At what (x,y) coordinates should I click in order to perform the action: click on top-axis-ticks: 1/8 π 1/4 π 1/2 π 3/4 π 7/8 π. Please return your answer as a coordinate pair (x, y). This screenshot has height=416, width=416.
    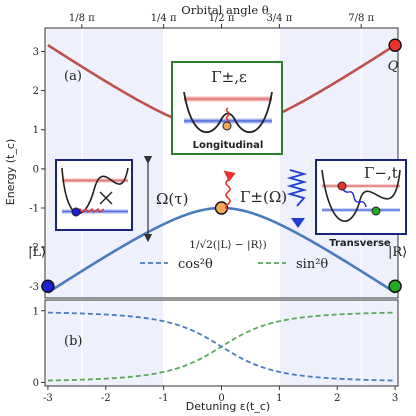
    Looking at the image, I should click on (222, 20).